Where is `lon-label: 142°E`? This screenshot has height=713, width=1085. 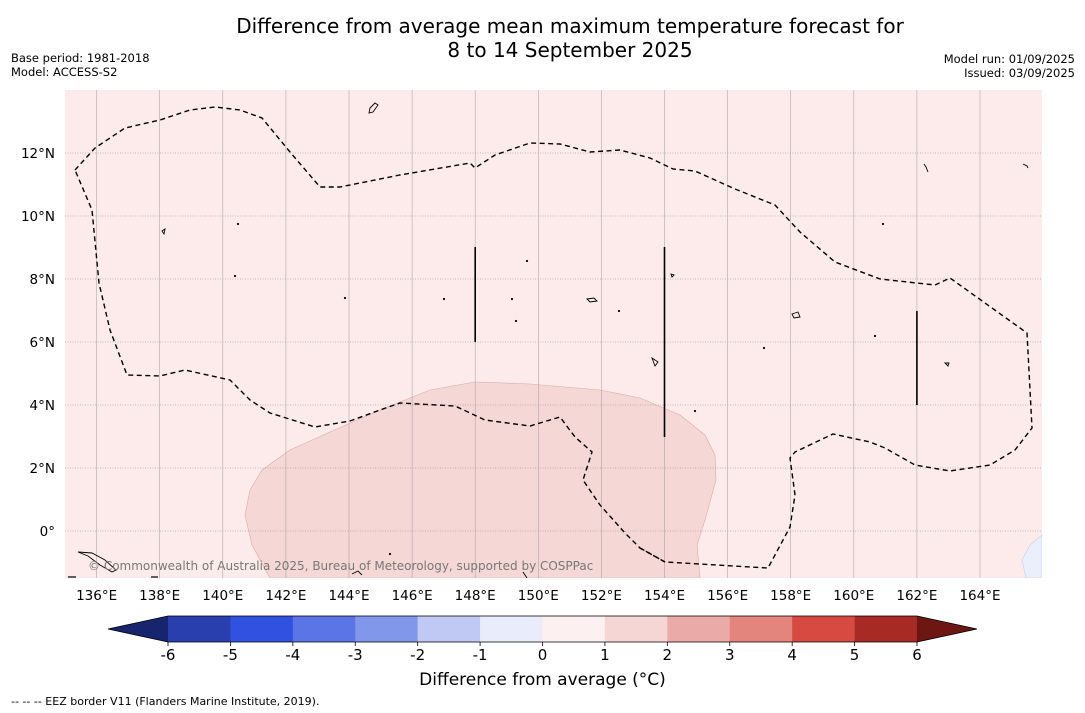 lon-label: 142°E is located at coordinates (285, 596).